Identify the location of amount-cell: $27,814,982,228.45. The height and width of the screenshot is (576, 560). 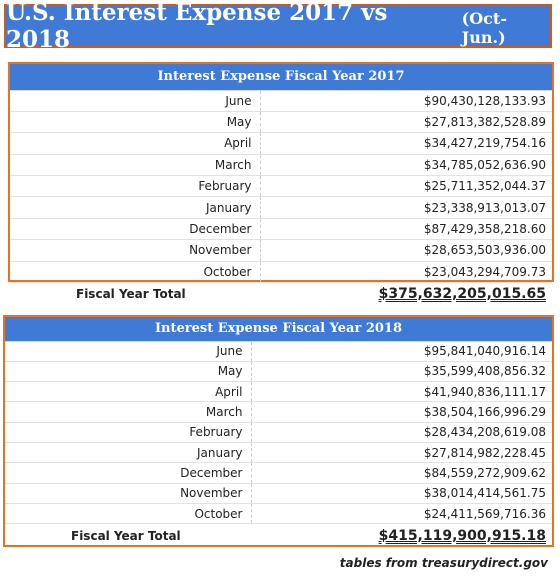
(401, 453).